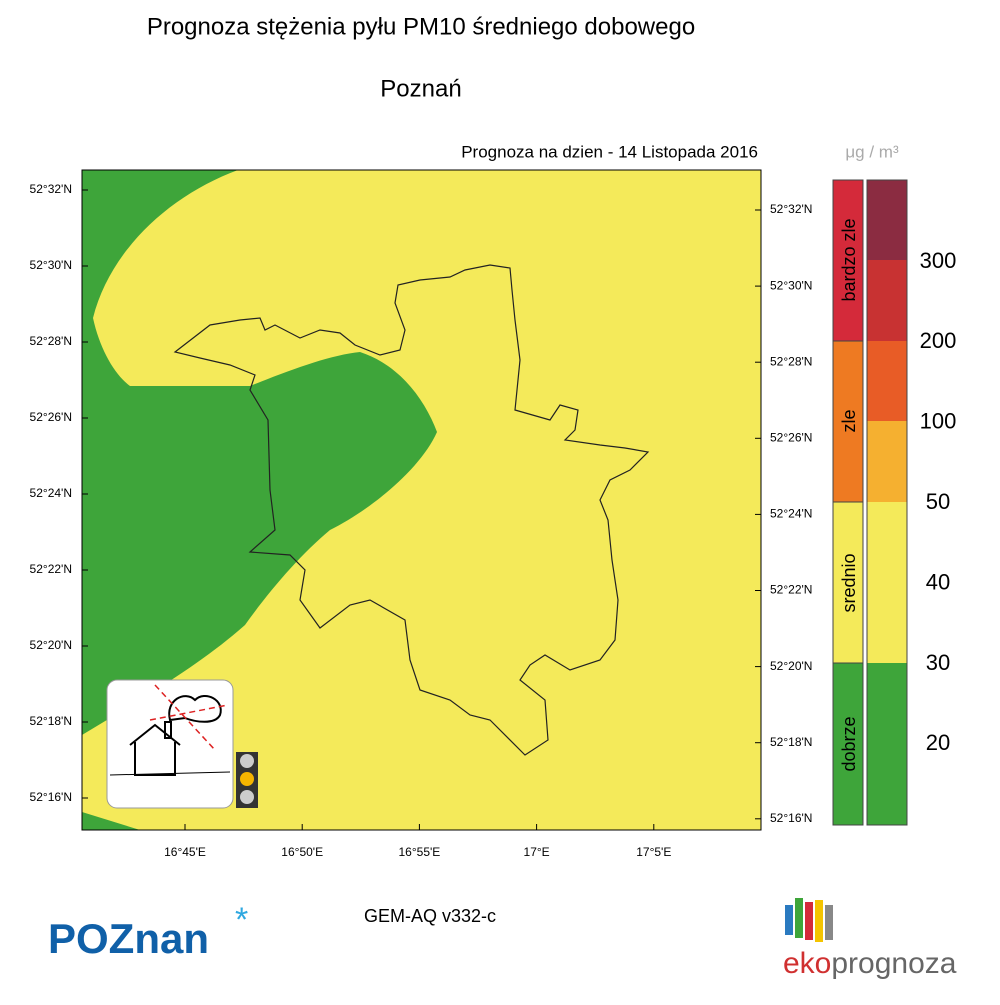 The image size is (1000, 1005). What do you see at coordinates (938, 501) in the screenshot?
I see `legend-level: 50` at bounding box center [938, 501].